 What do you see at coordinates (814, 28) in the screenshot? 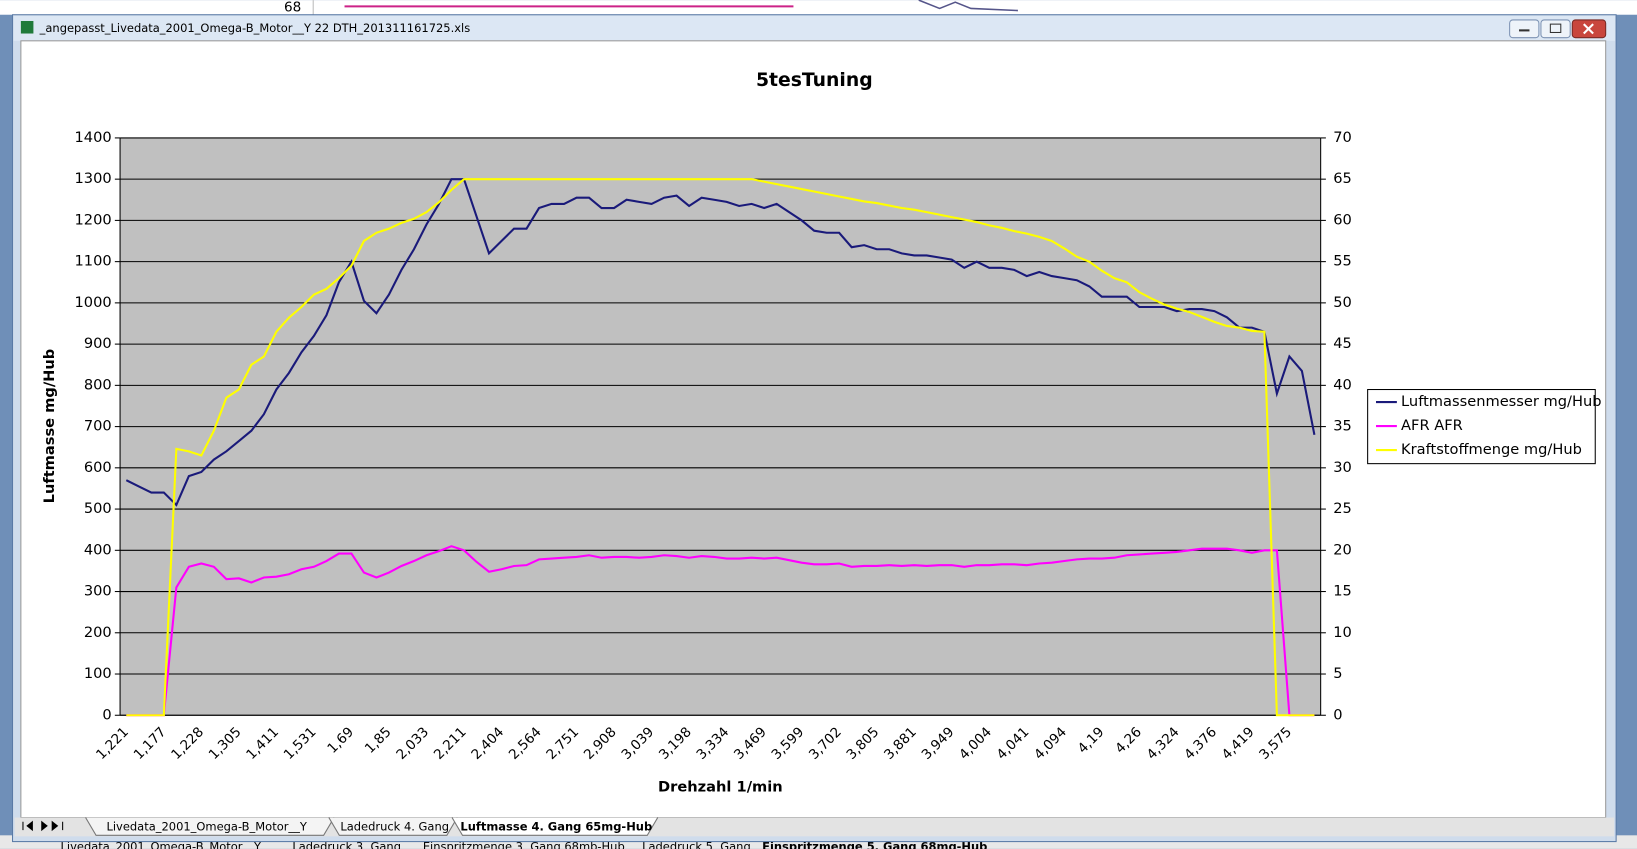
I see `title-bar` at bounding box center [814, 28].